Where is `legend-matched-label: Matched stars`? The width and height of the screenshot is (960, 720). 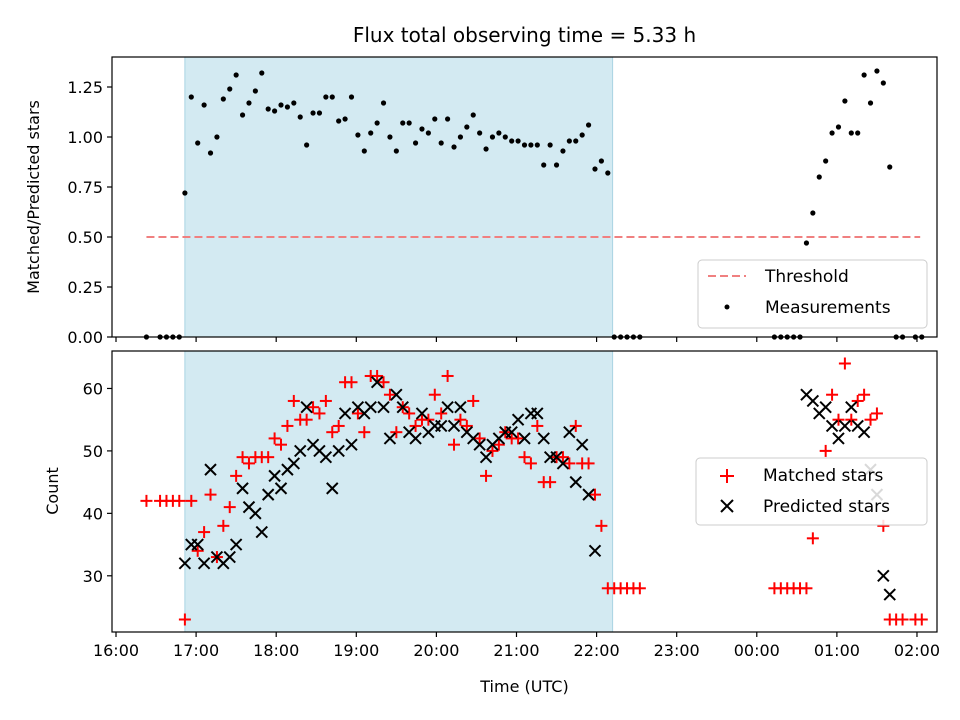 legend-matched-label: Matched stars is located at coordinates (823, 476).